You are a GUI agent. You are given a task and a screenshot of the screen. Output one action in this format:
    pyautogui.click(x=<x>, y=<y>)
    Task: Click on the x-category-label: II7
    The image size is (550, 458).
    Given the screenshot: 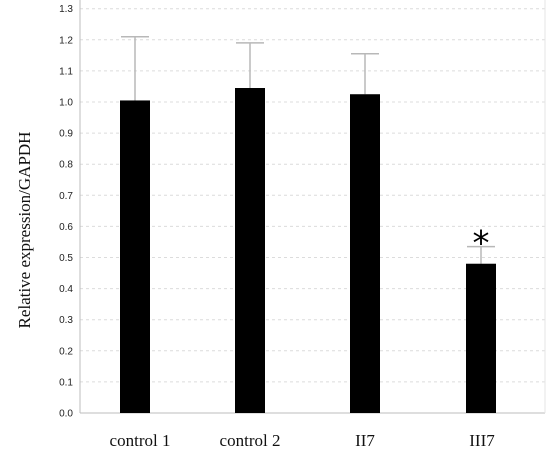 What is the action you would take?
    pyautogui.click(x=365, y=440)
    